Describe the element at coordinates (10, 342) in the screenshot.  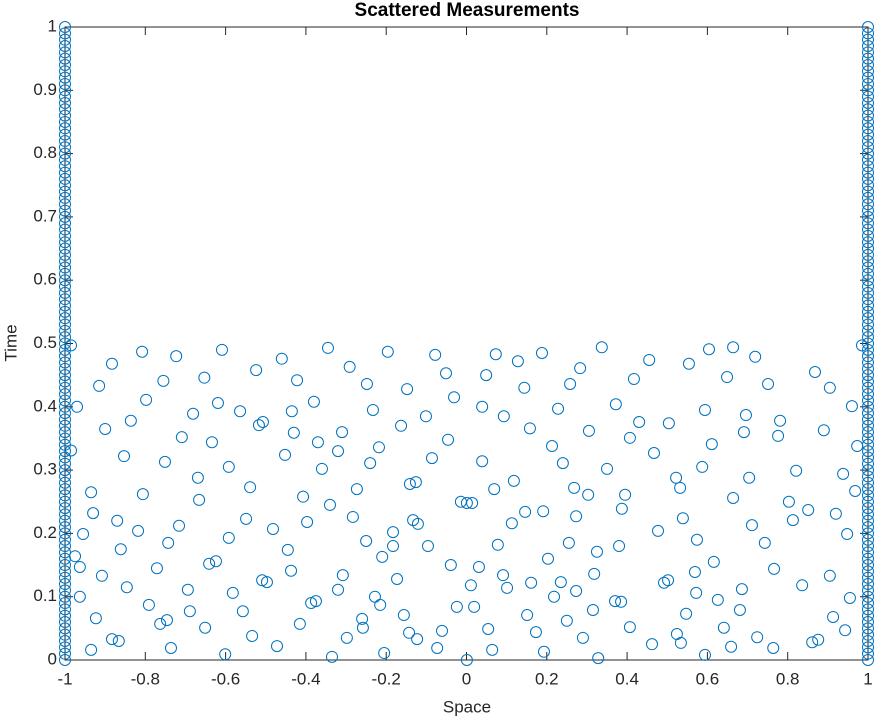
I see `y-axis-label: Time` at that location.